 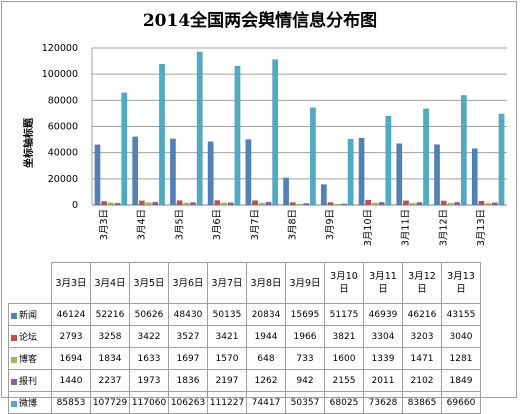 What do you see at coordinates (30, 358) in the screenshot?
I see `table-series-label: 博客` at bounding box center [30, 358].